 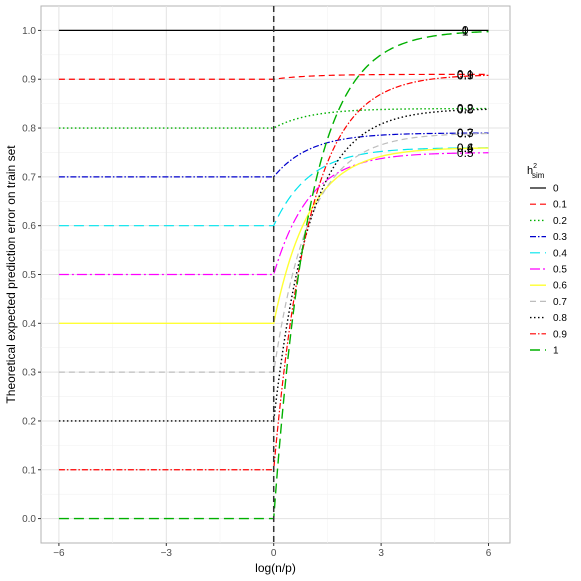 I want to click on legend-label-0.4: 0.4, so click(x=560, y=253).